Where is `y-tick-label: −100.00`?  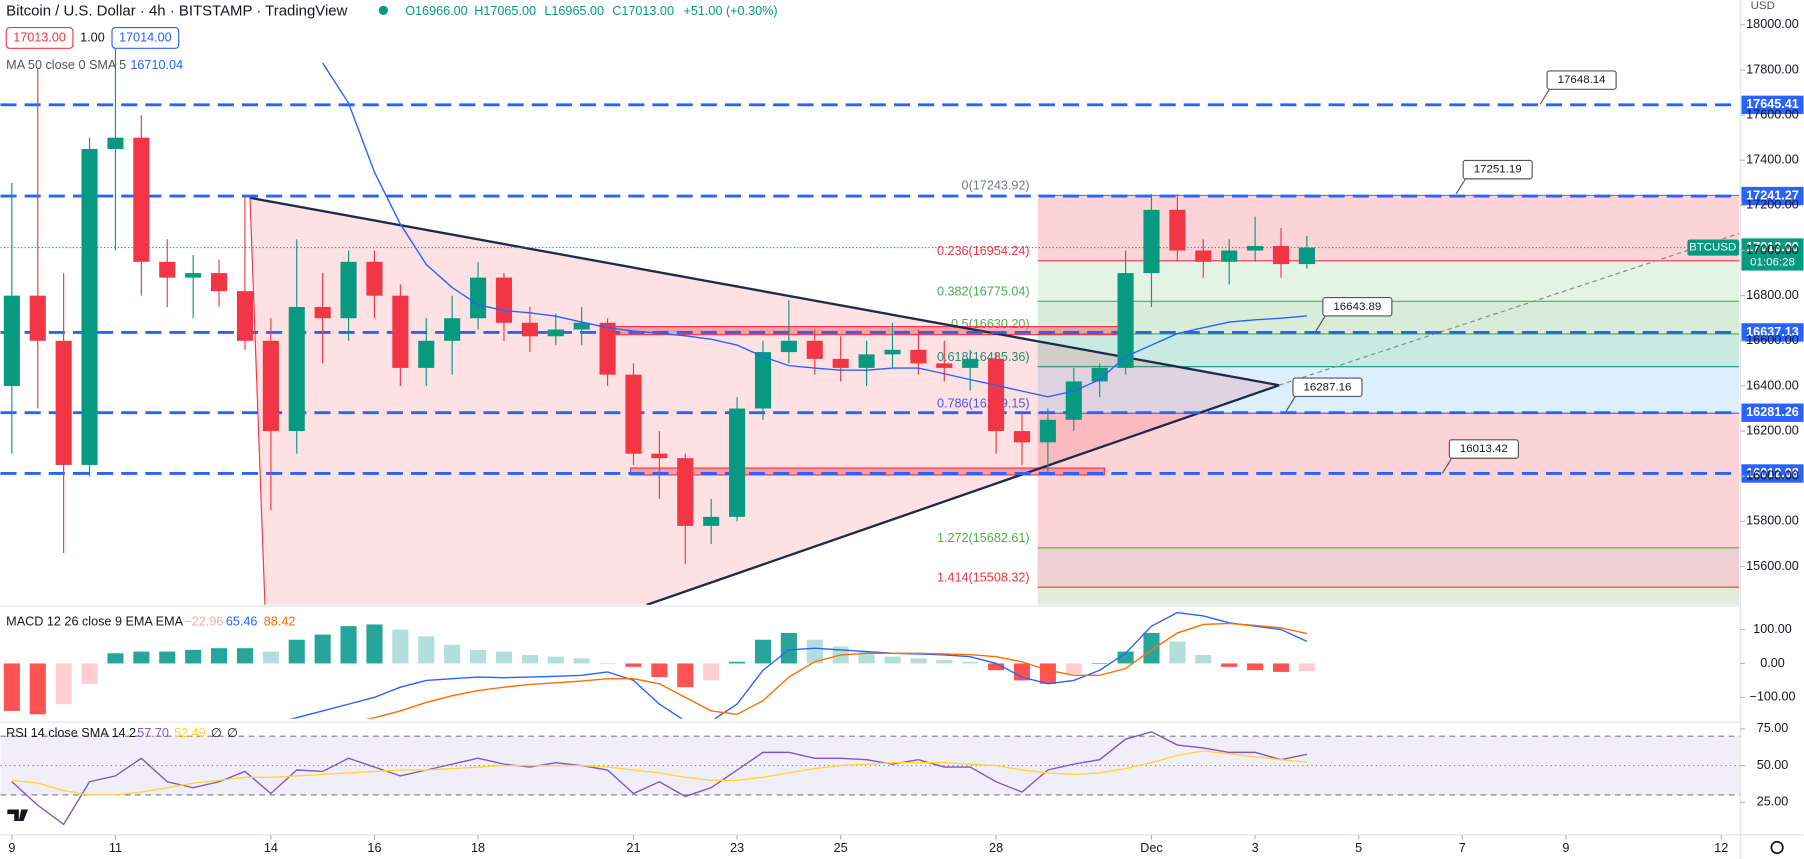
y-tick-label: −100.00 is located at coordinates (1772, 697).